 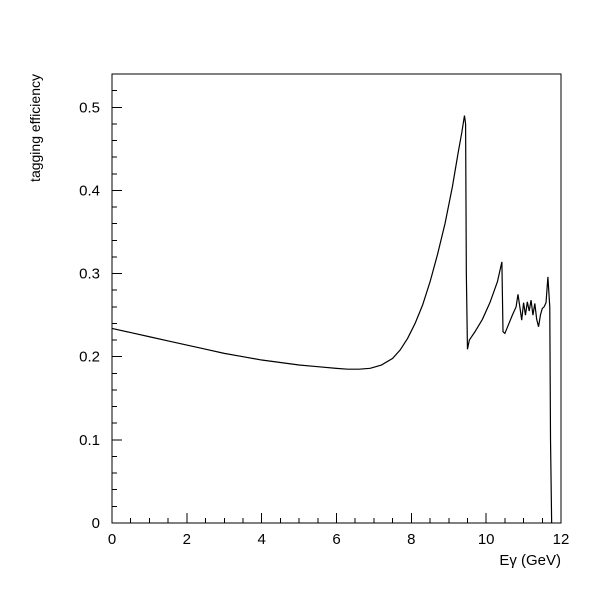 I want to click on y-tick-labels-group: 0 0.1 0.2 0.3 0.4 0.5, so click(x=89, y=315).